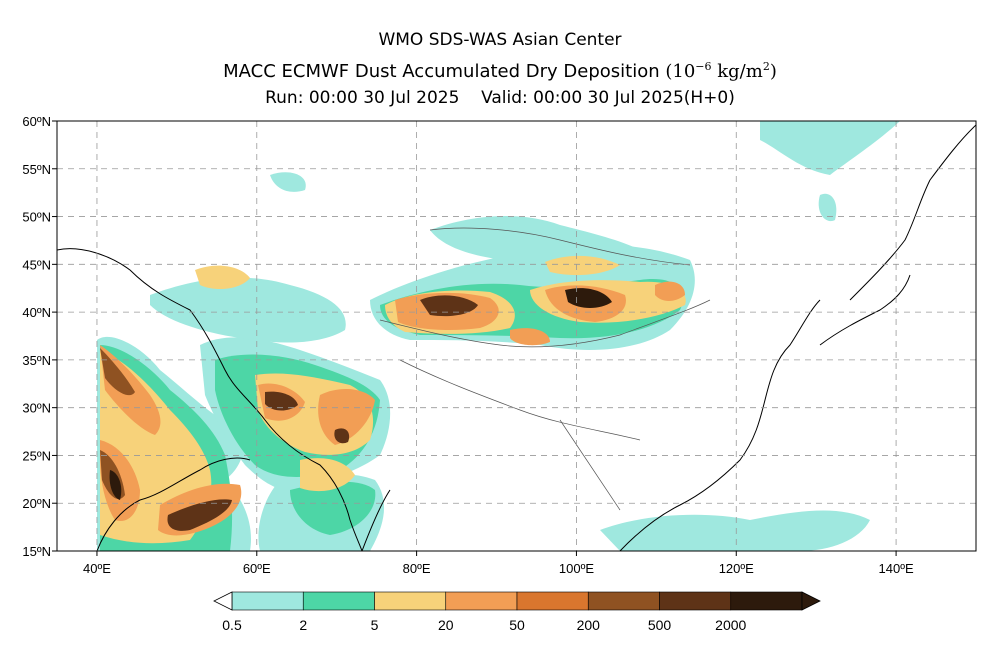 The height and width of the screenshot is (666, 1000). What do you see at coordinates (530, 337) in the screenshot?
I see `dust-orange-lopnur` at bounding box center [530, 337].